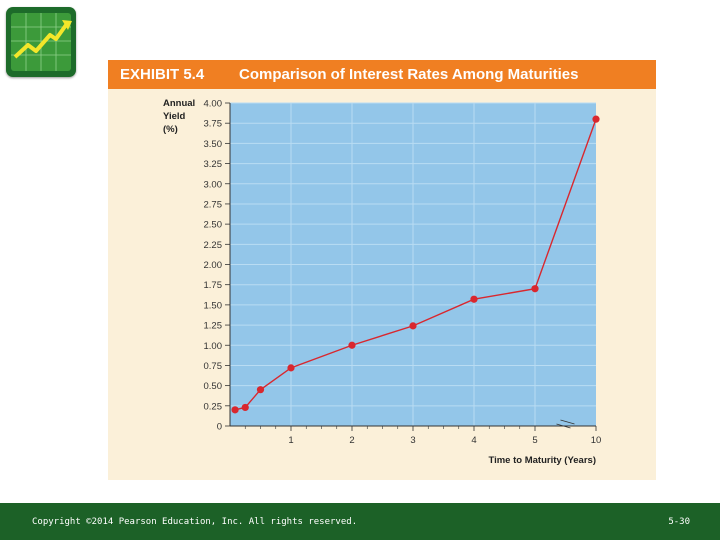 This screenshot has width=720, height=540. What do you see at coordinates (213, 164) in the screenshot?
I see `y-tick-label: 3.25` at bounding box center [213, 164].